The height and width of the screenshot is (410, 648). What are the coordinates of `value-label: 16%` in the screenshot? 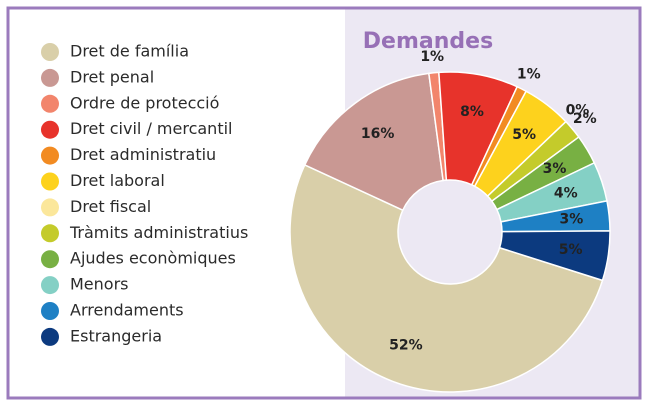 It's located at (378, 134).